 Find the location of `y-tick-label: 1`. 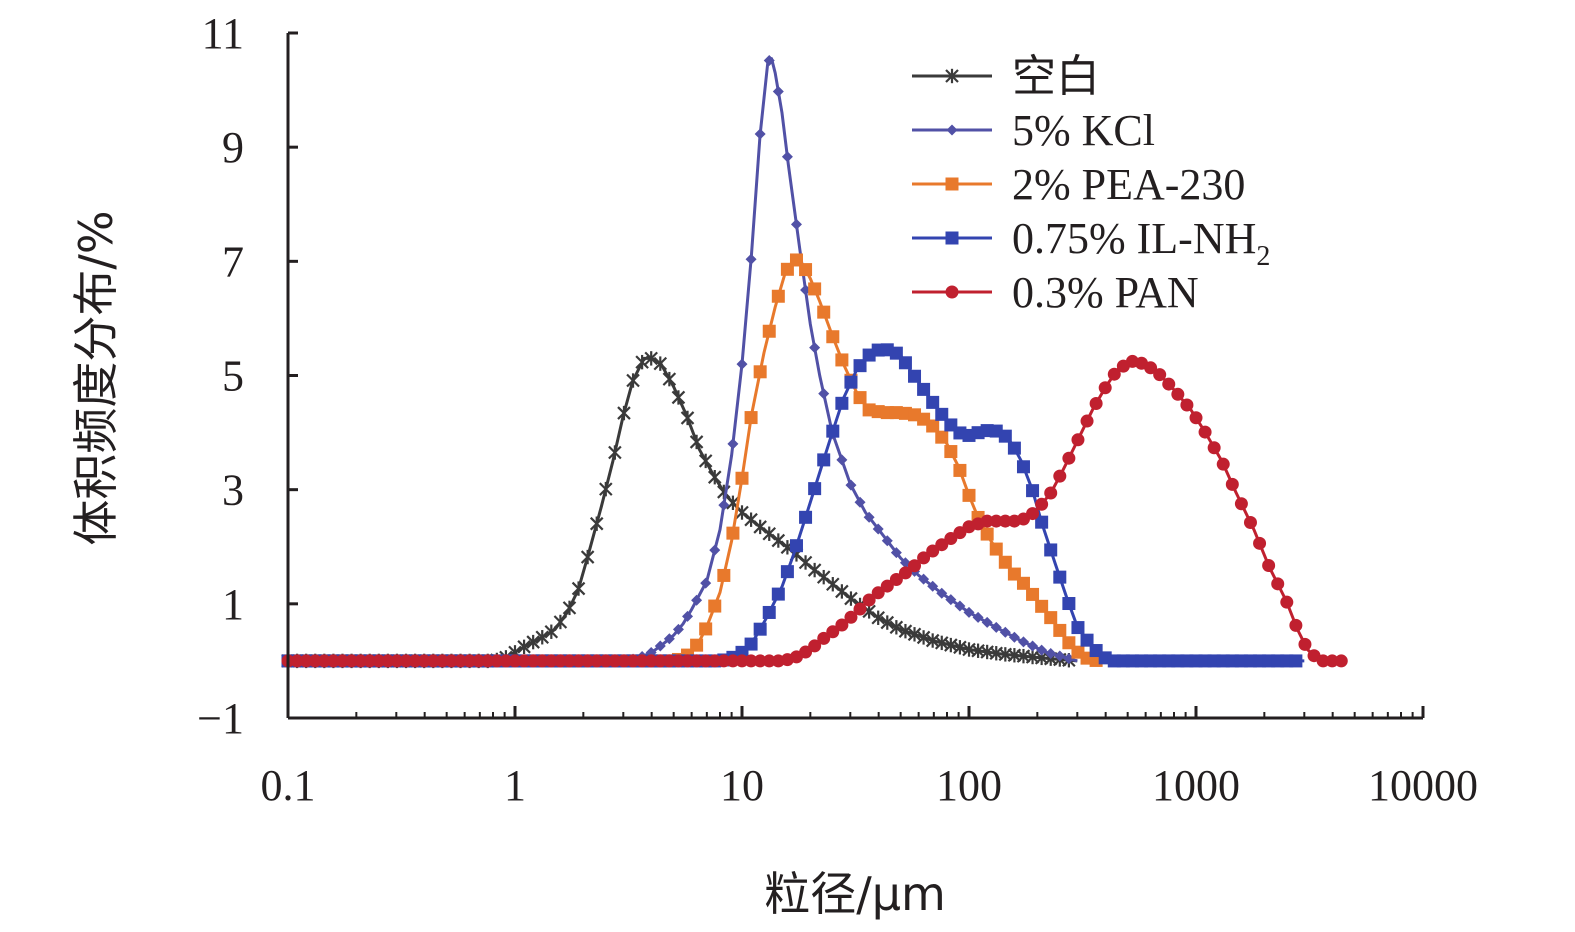

y-tick-label: 1 is located at coordinates (233, 604).